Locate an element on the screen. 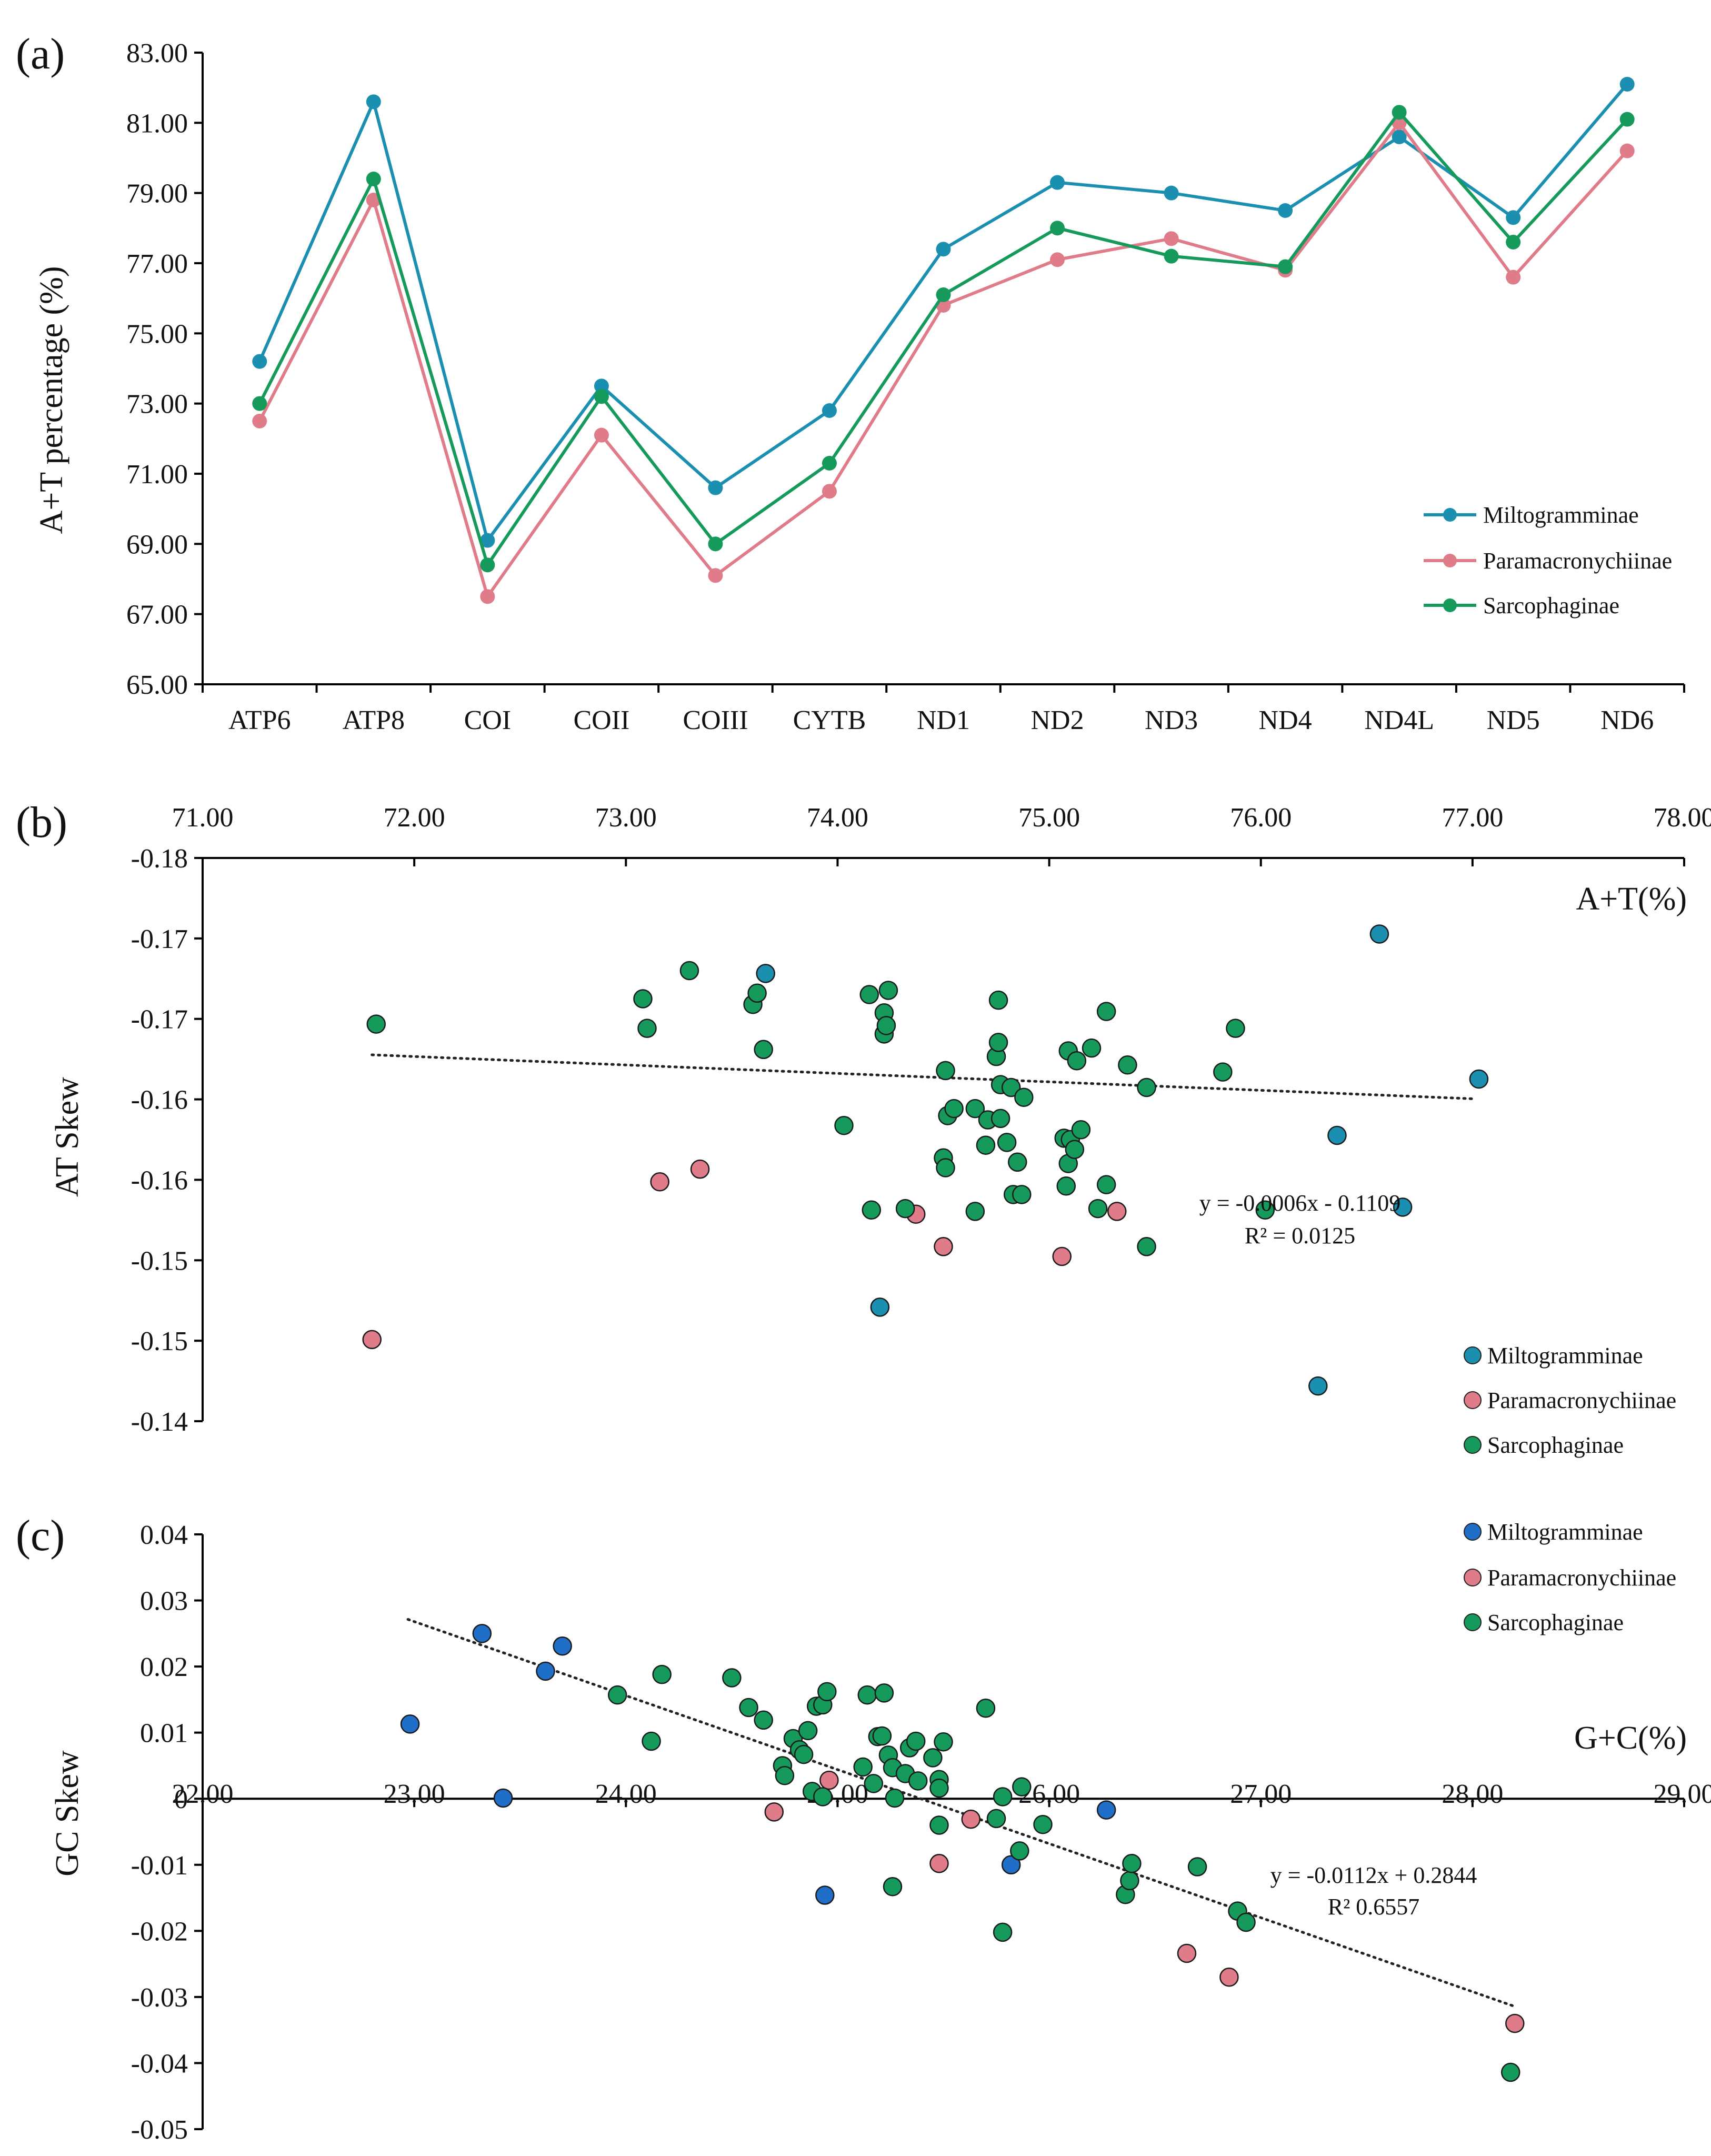 The height and width of the screenshot is (2156, 1711). a-x-tick-label: ND4 is located at coordinates (1285, 720).